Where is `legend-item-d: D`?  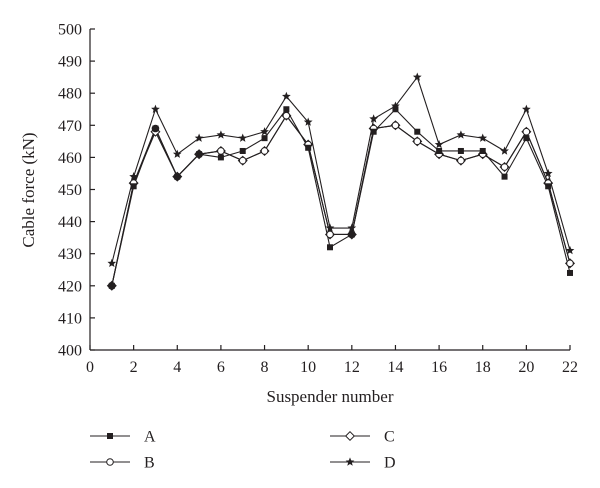 legend-item-d: D is located at coordinates (363, 463).